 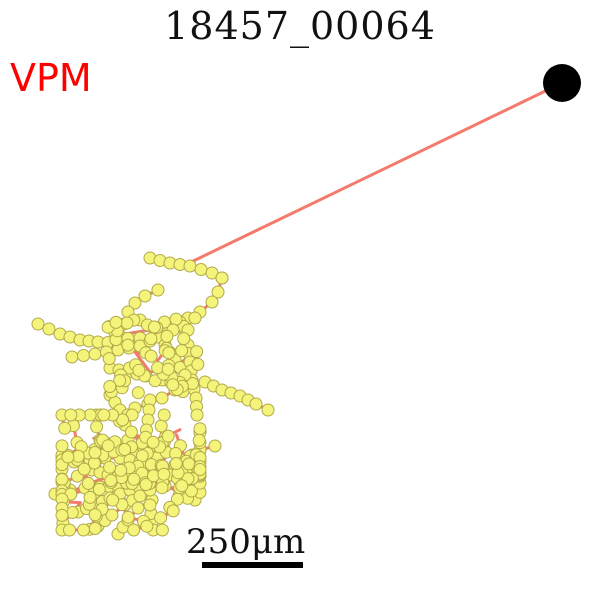 I want to click on neuron-id-title: 18457_00064, so click(x=300, y=26).